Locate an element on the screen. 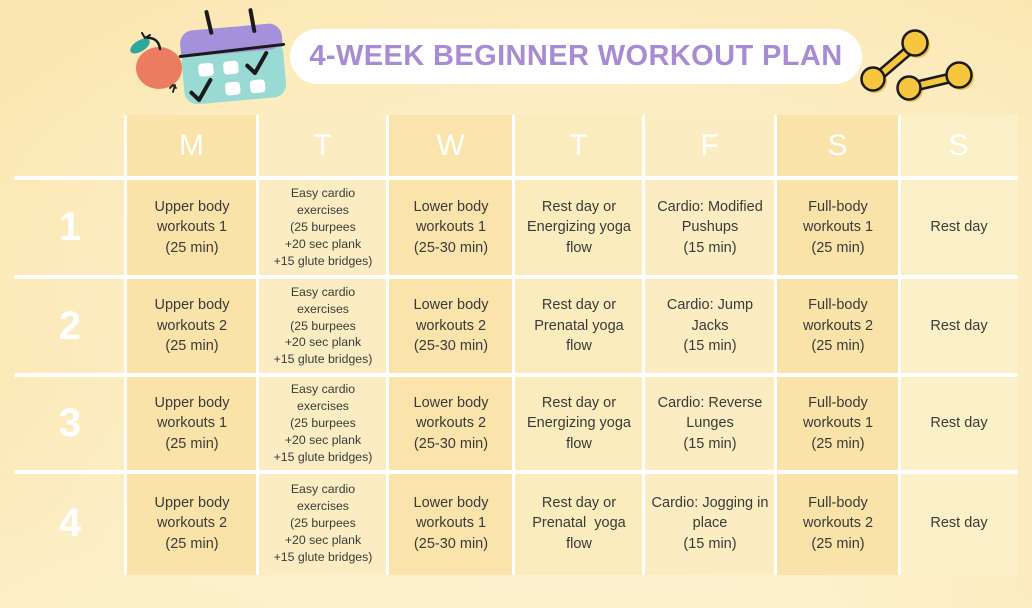 The image size is (1032, 608). week-number: 4 is located at coordinates (70, 523).